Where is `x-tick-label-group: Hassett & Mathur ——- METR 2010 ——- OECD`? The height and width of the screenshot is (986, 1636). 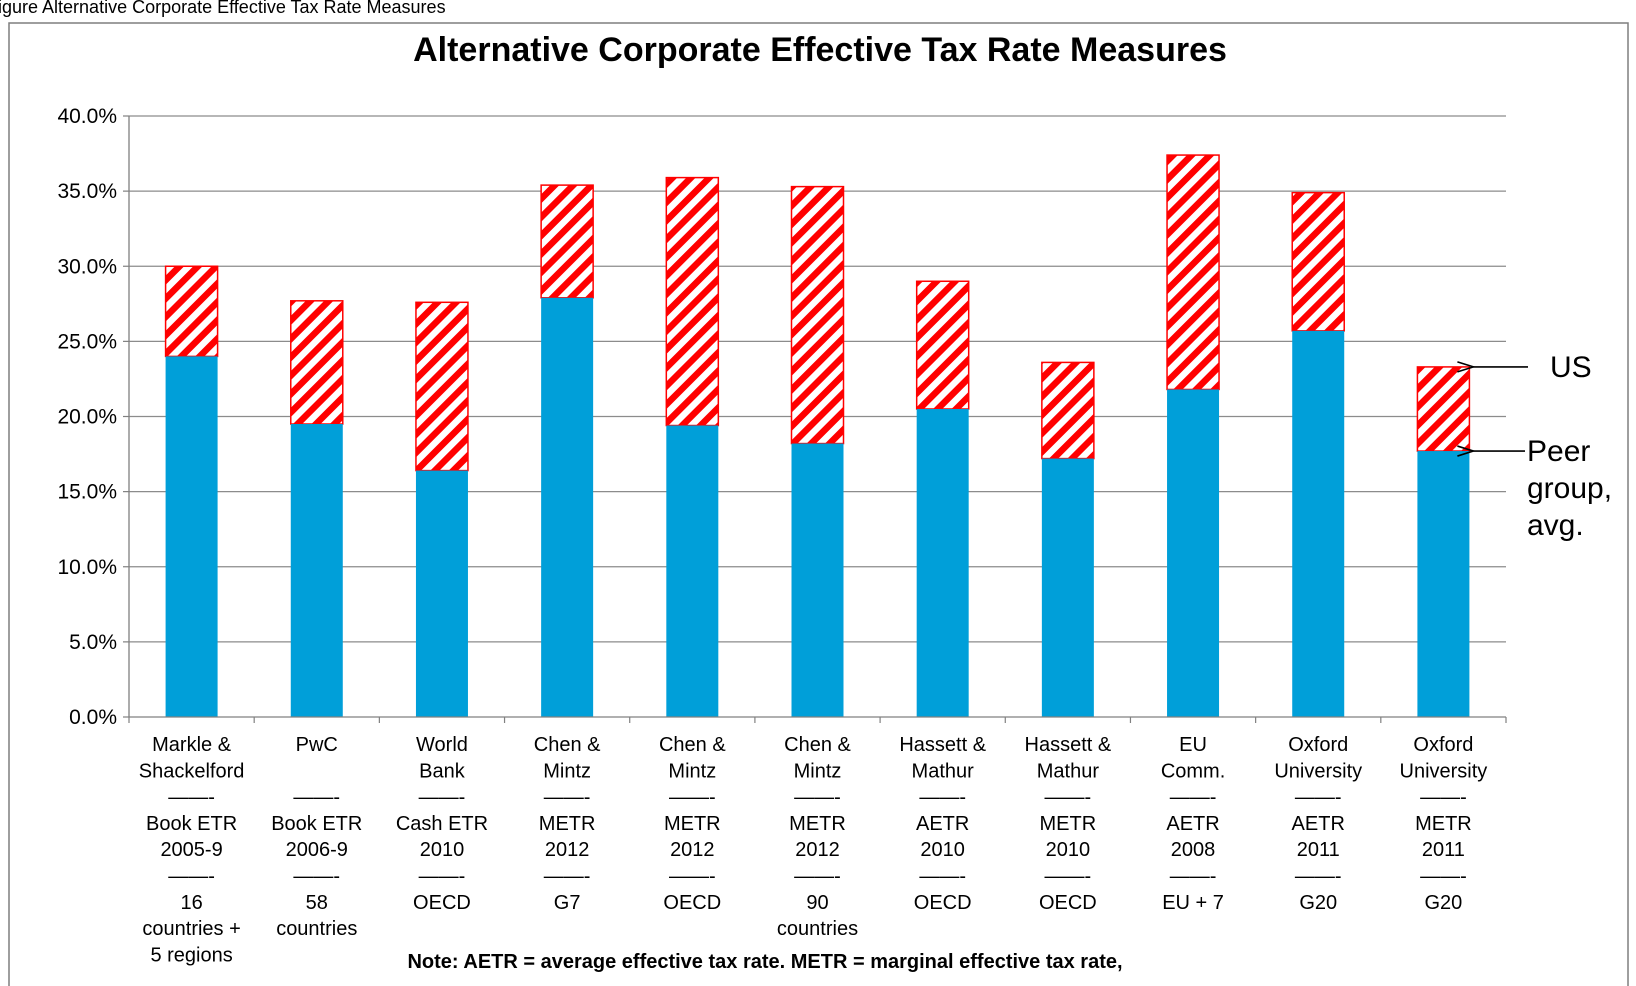 x-tick-label-group: Hassett & Mathur ——- METR 2010 ——- OECD is located at coordinates (1068, 824).